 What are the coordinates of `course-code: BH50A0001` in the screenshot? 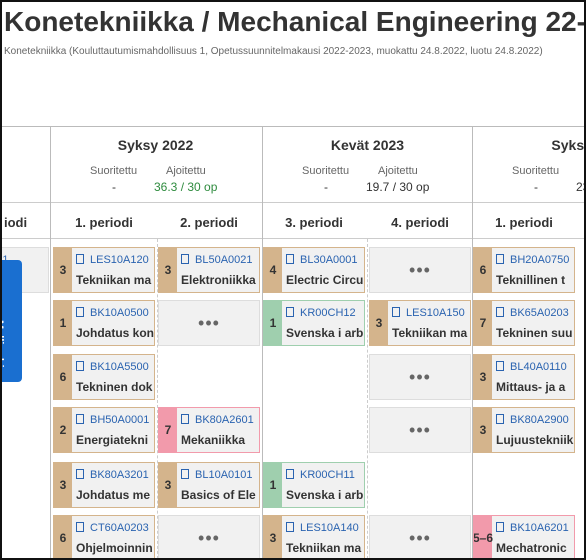 It's located at (120, 420).